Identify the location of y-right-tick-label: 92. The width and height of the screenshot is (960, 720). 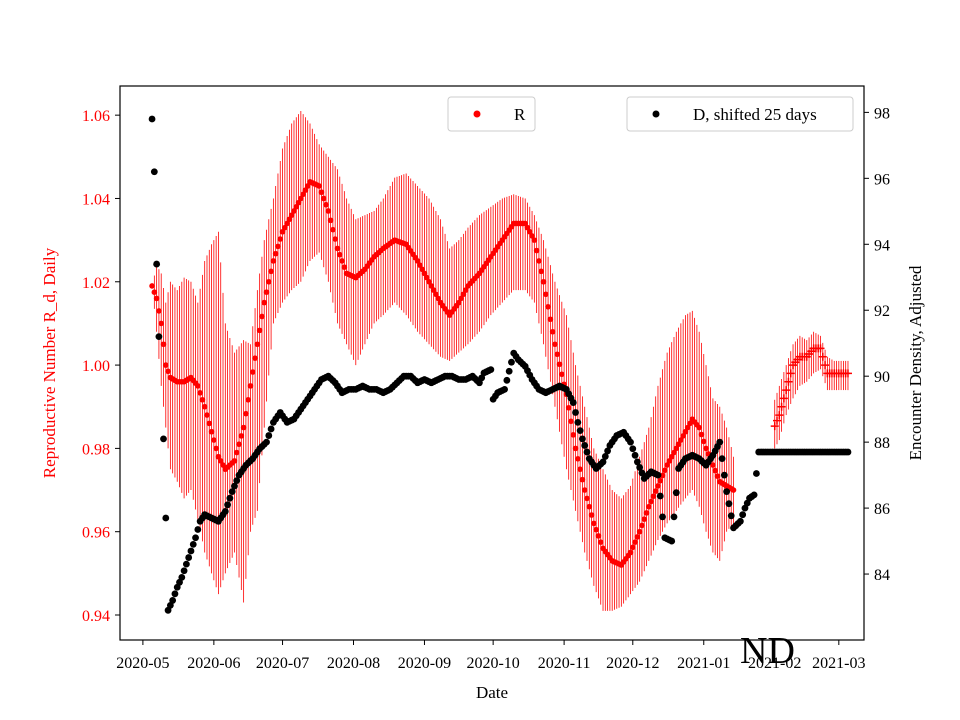
(882, 311).